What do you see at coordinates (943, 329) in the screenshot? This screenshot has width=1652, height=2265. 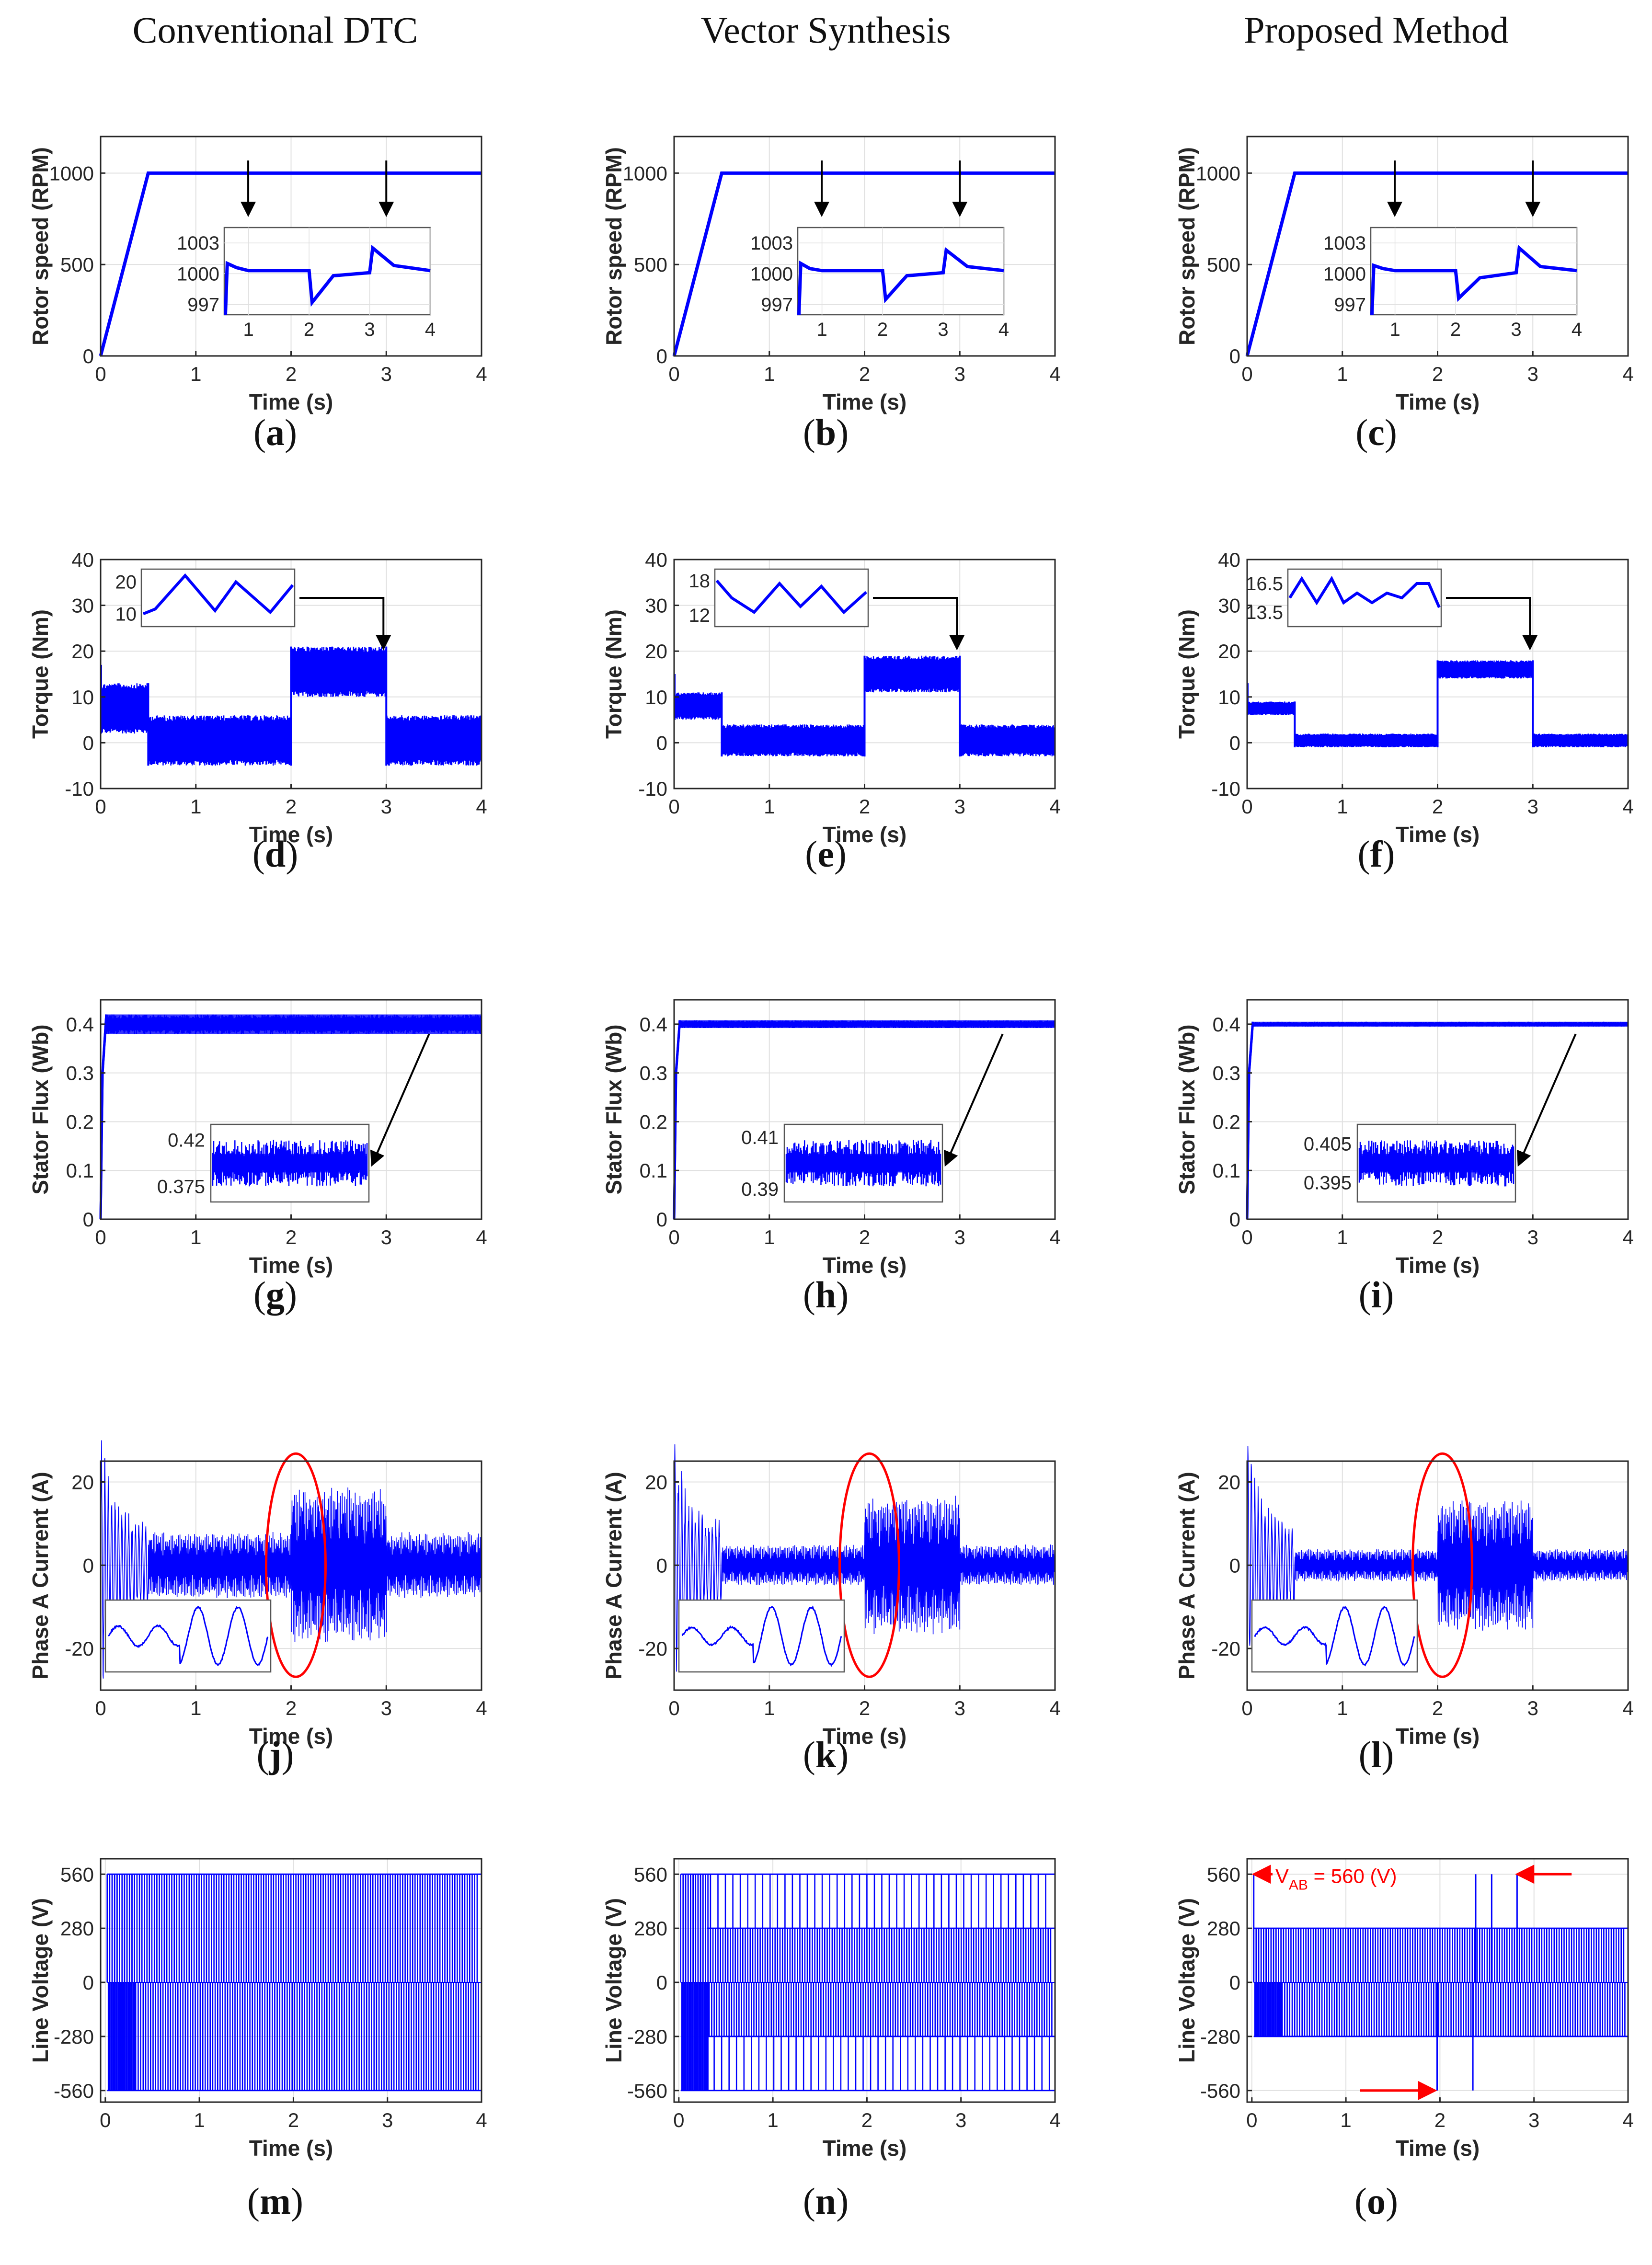 I see `inset-x-tick-label: 3` at bounding box center [943, 329].